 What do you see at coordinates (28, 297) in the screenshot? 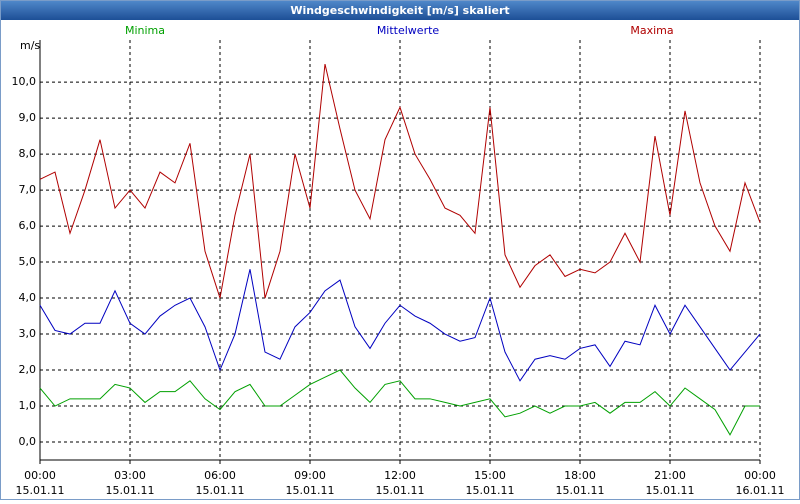
I see `y-tick-label: 4,0` at bounding box center [28, 297].